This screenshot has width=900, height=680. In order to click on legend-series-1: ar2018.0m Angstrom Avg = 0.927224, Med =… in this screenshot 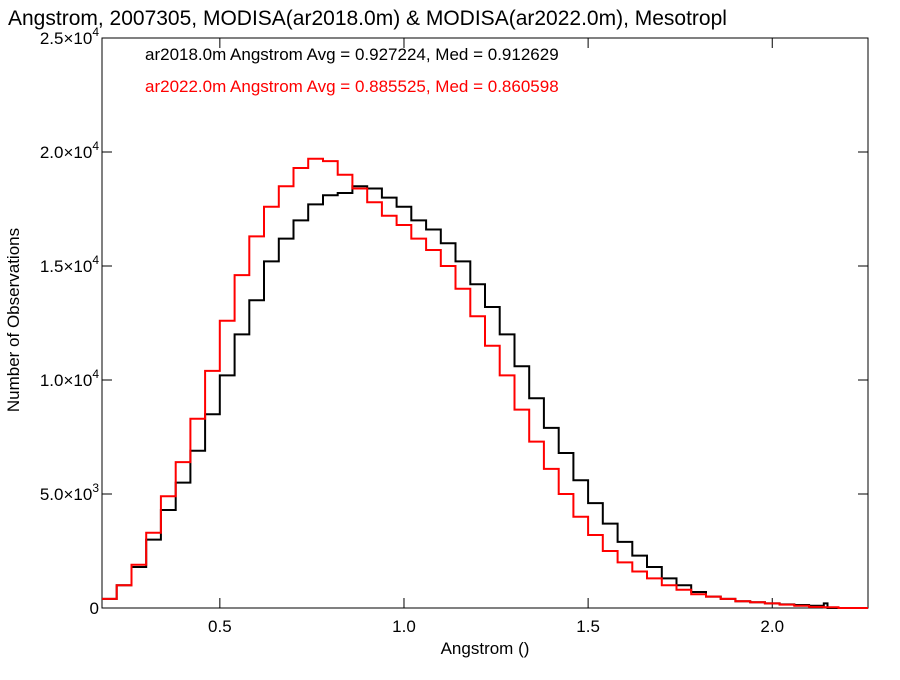, I will do `click(352, 54)`.